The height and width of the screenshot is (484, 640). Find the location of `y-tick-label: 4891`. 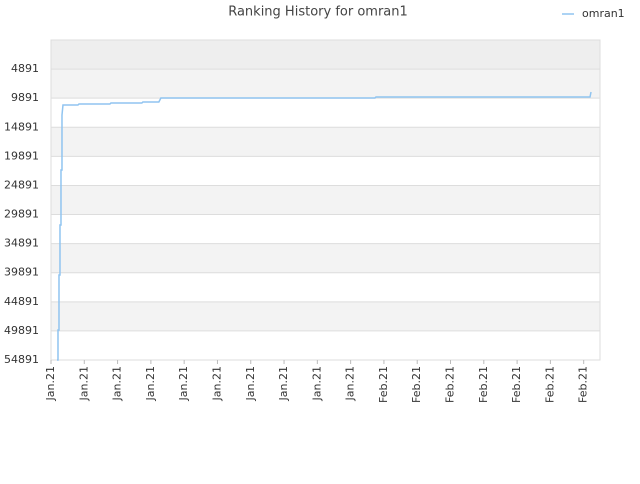

y-tick-label: 4891 is located at coordinates (25, 68).